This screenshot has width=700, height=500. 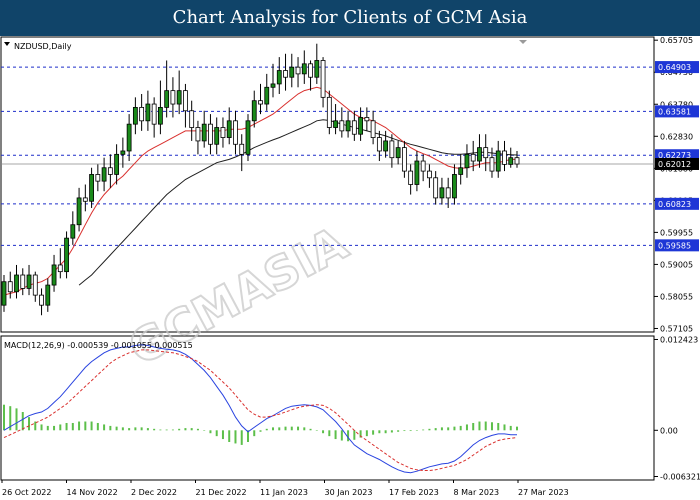 What do you see at coordinates (43, 46) in the screenshot?
I see `symbol-label: NZDUSD,Daily` at bounding box center [43, 46].